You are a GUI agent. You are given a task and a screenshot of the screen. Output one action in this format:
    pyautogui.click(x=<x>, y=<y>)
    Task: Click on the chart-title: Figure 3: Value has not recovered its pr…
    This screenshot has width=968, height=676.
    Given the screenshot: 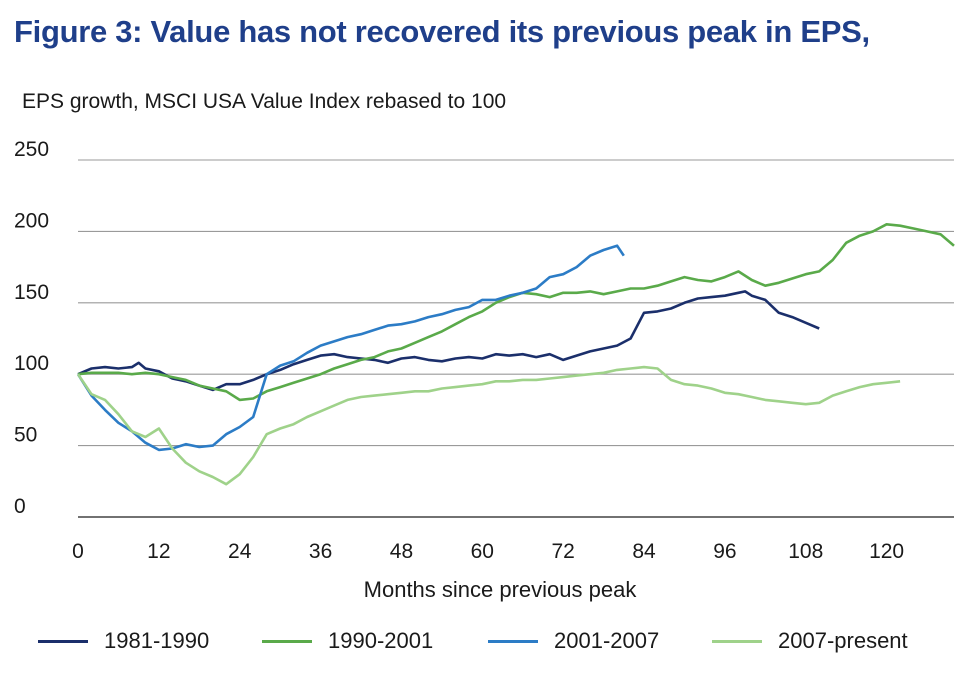 What is the action you would take?
    pyautogui.click(x=442, y=31)
    